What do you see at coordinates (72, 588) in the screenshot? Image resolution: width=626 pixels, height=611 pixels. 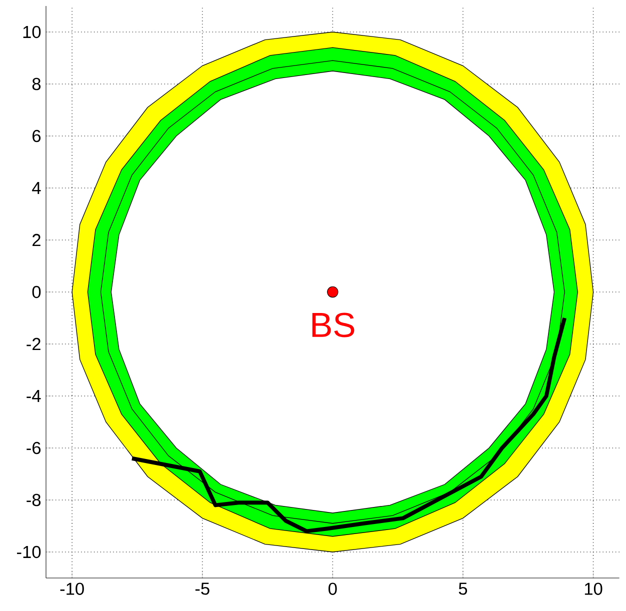 I see `x-tick-label: -10` at bounding box center [72, 588].